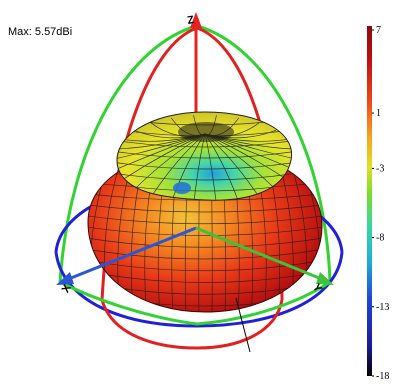 The image size is (394, 385). I want to click on colorbar-tick-label-3: -8, so click(380, 238).